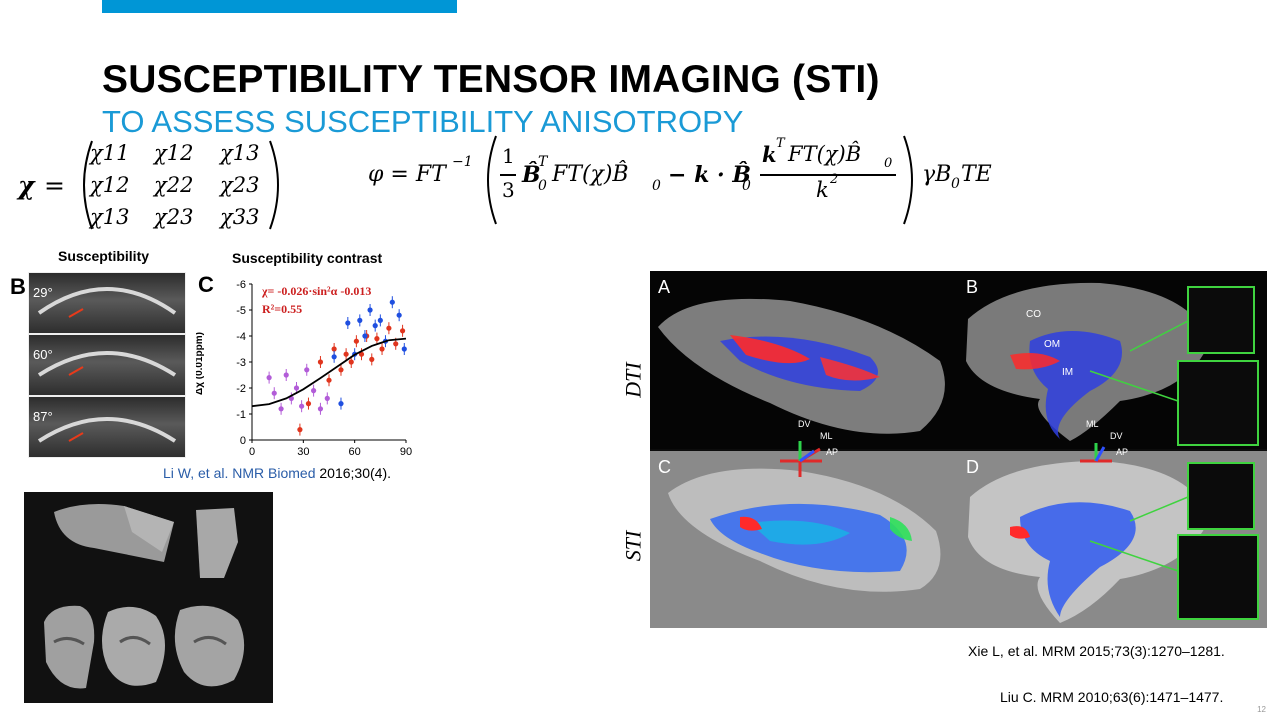 The image size is (1280, 720). What do you see at coordinates (241, 337) in the screenshot?
I see `y-tick-label: -4` at bounding box center [241, 337].